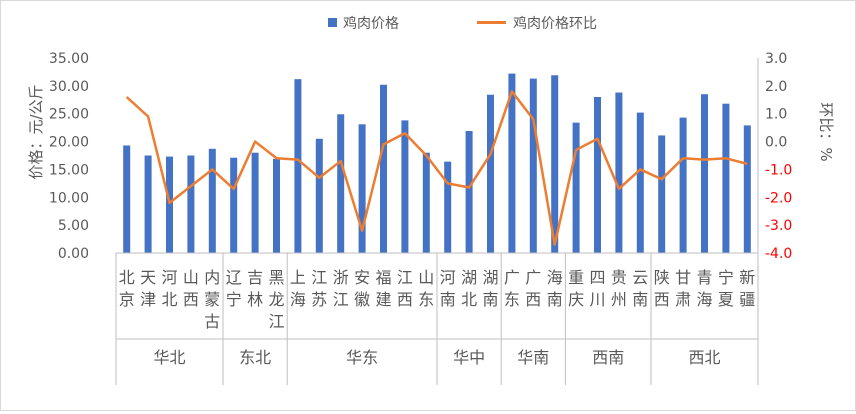  Describe the element at coordinates (426, 299) in the screenshot. I see `x-tick-label-15: 东` at that location.